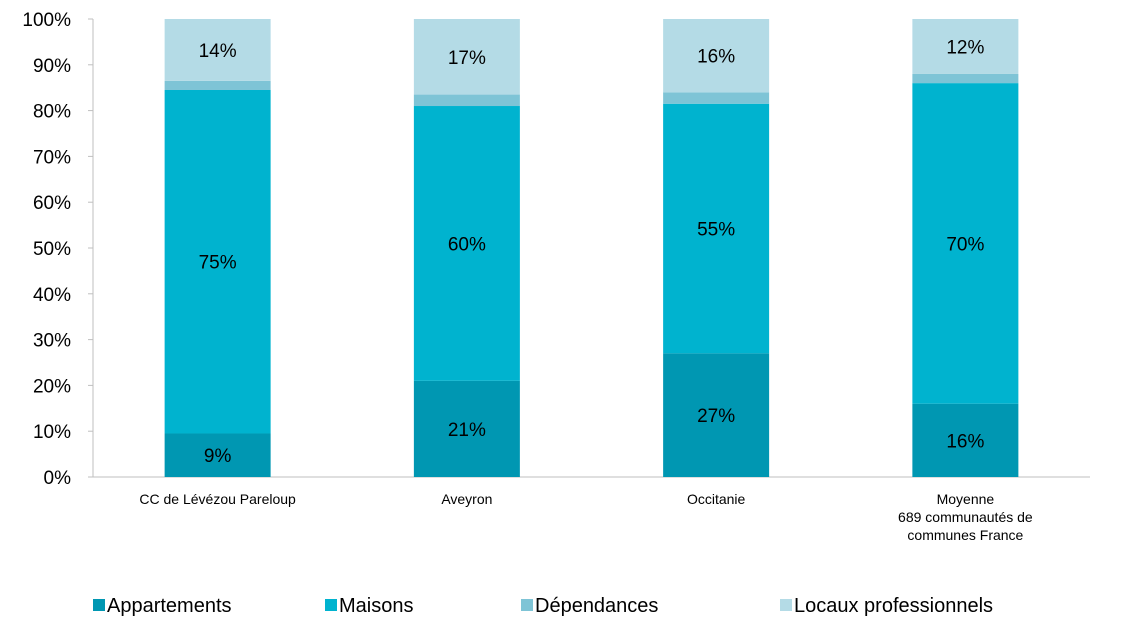 This screenshot has height=628, width=1122. Describe the element at coordinates (169, 606) in the screenshot. I see `legend-label: Appartements` at that location.